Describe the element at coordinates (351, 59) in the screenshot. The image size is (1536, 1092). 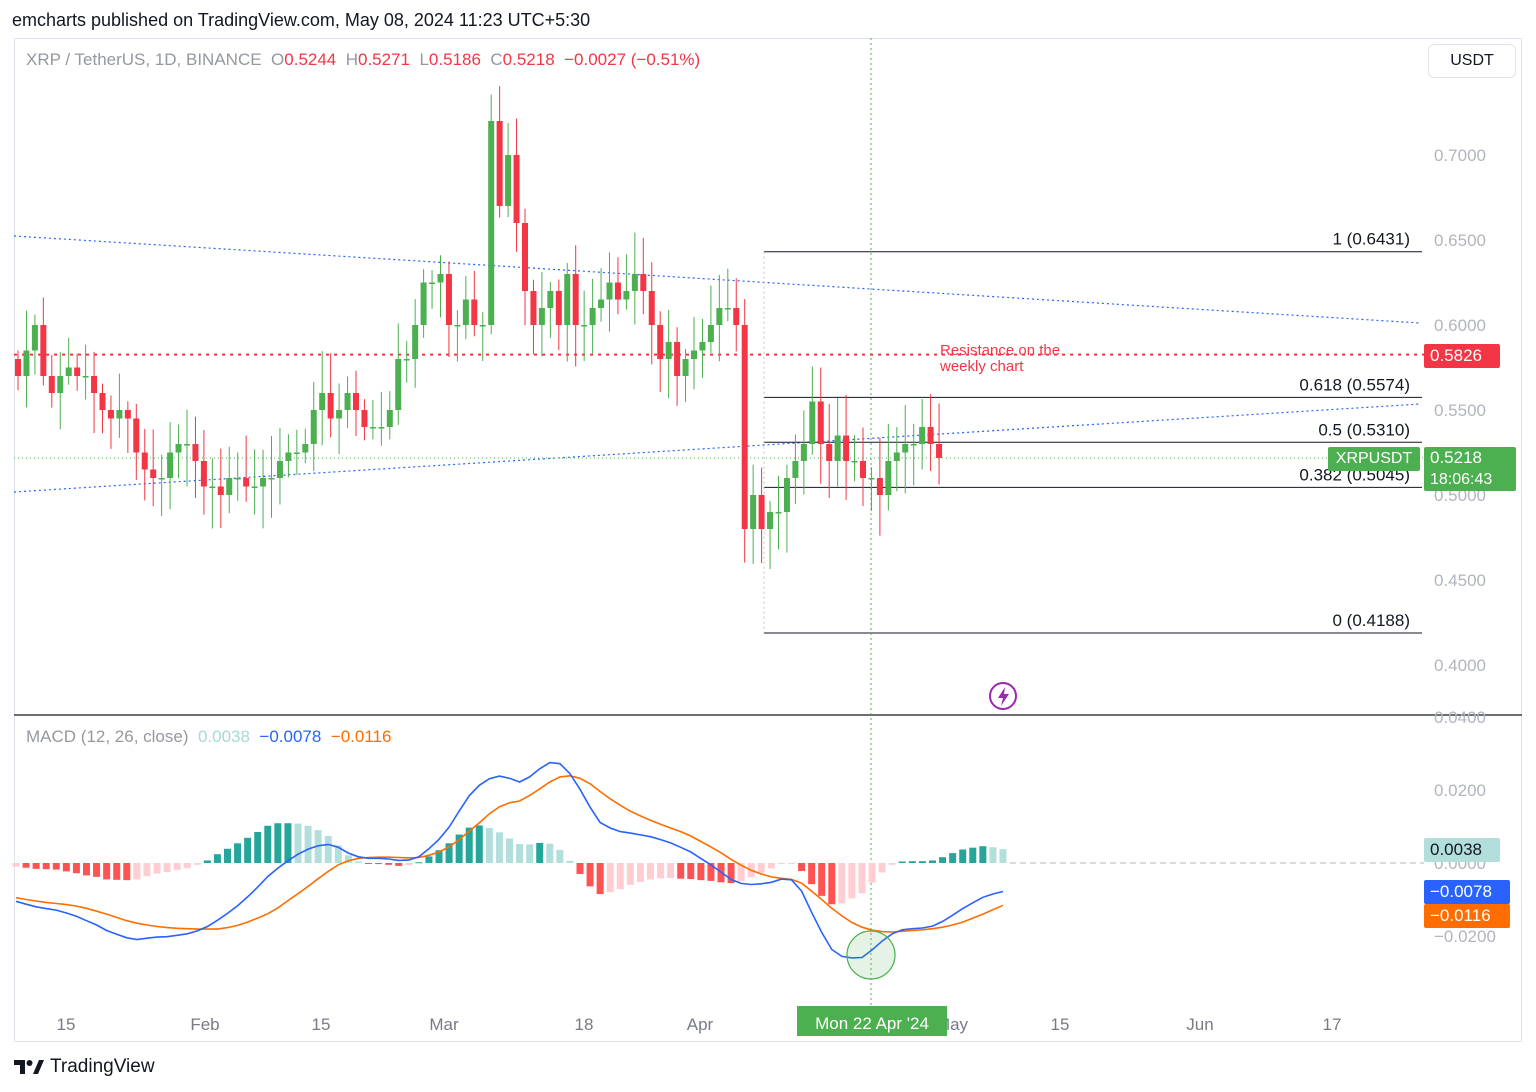
I see `high-label: H` at that location.